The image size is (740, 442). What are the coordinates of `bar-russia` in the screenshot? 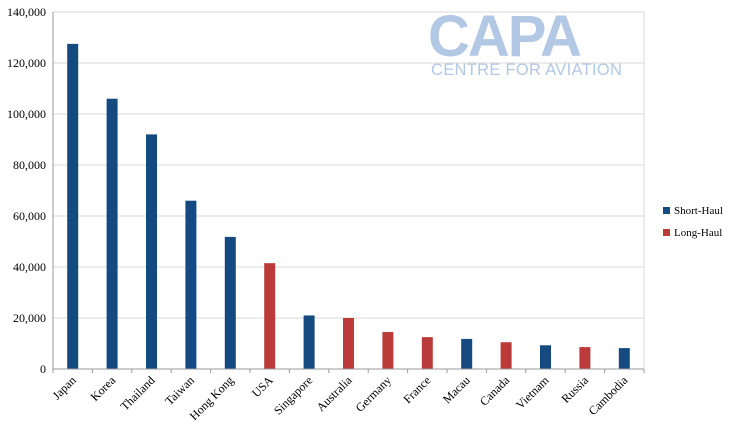 It's located at (585, 358).